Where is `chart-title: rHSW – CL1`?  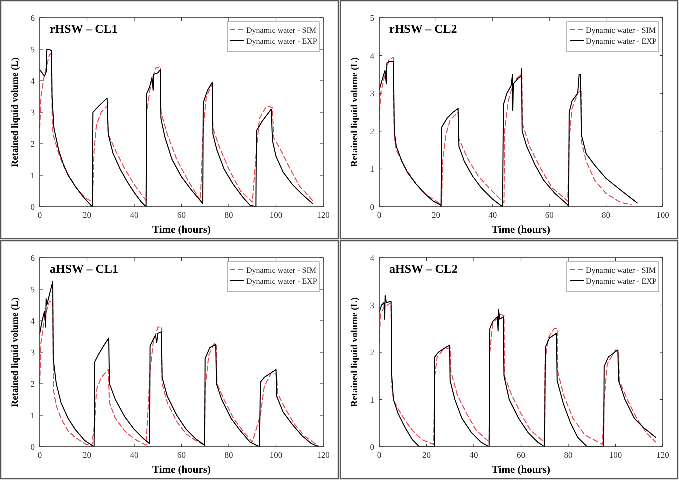 chart-title: rHSW – CL1 is located at coordinates (84, 29).